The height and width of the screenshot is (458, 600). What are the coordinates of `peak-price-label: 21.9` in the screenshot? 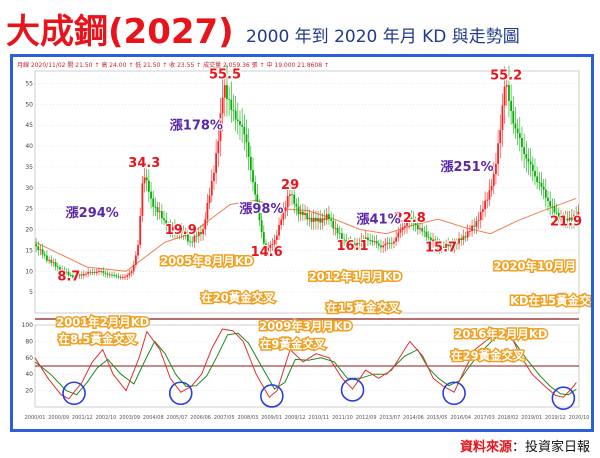 It's located at (566, 222).